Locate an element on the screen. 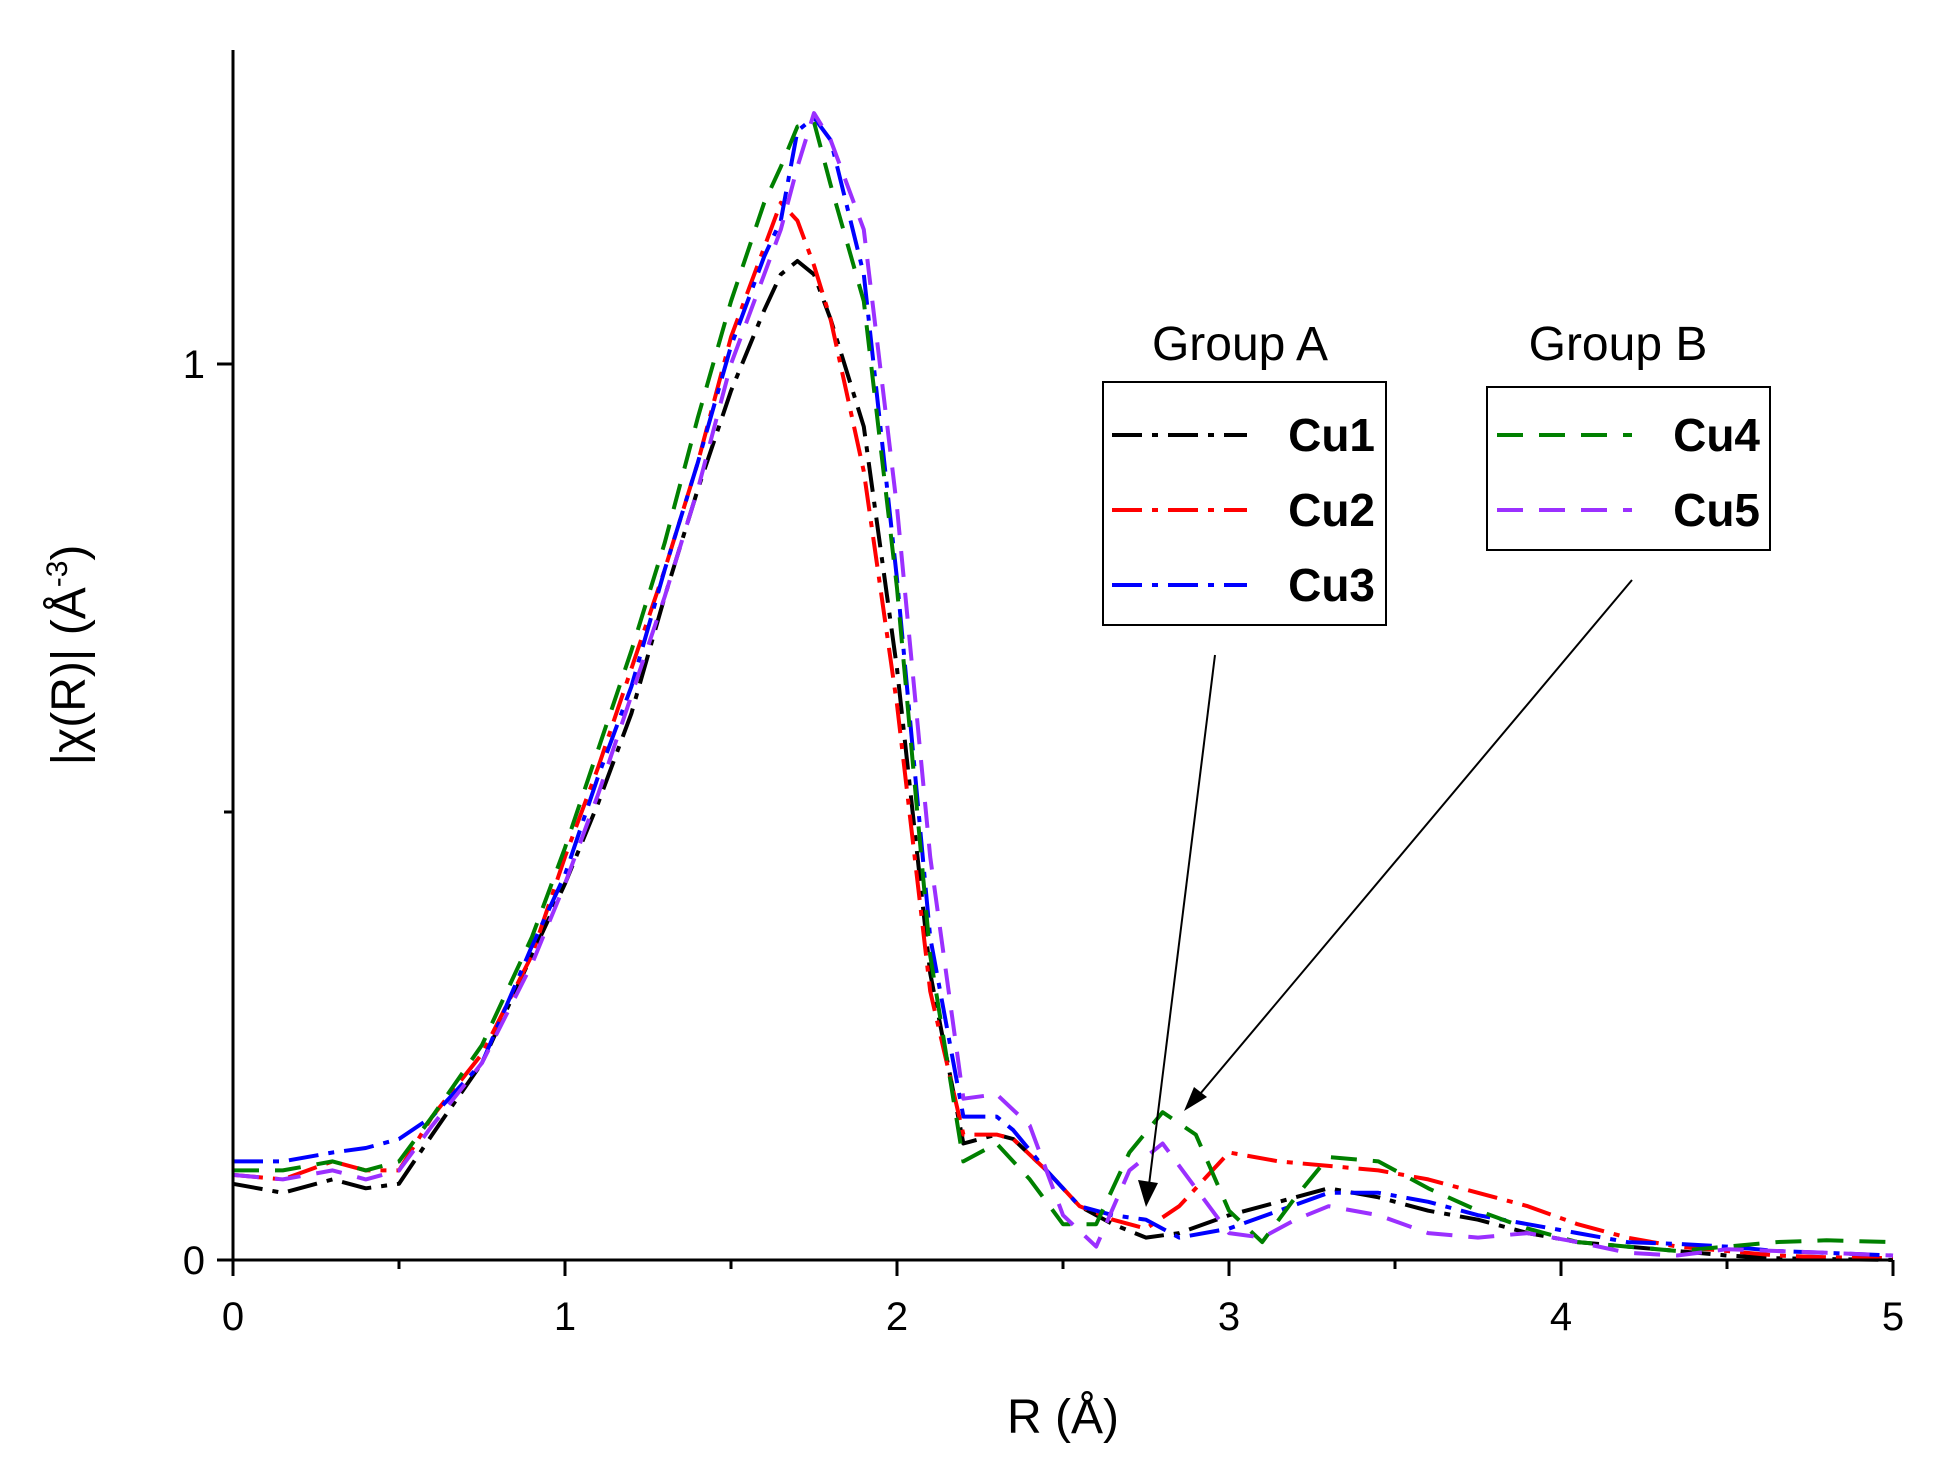 The width and height of the screenshot is (1941, 1460). arrow-group-b is located at coordinates (1413, 840).